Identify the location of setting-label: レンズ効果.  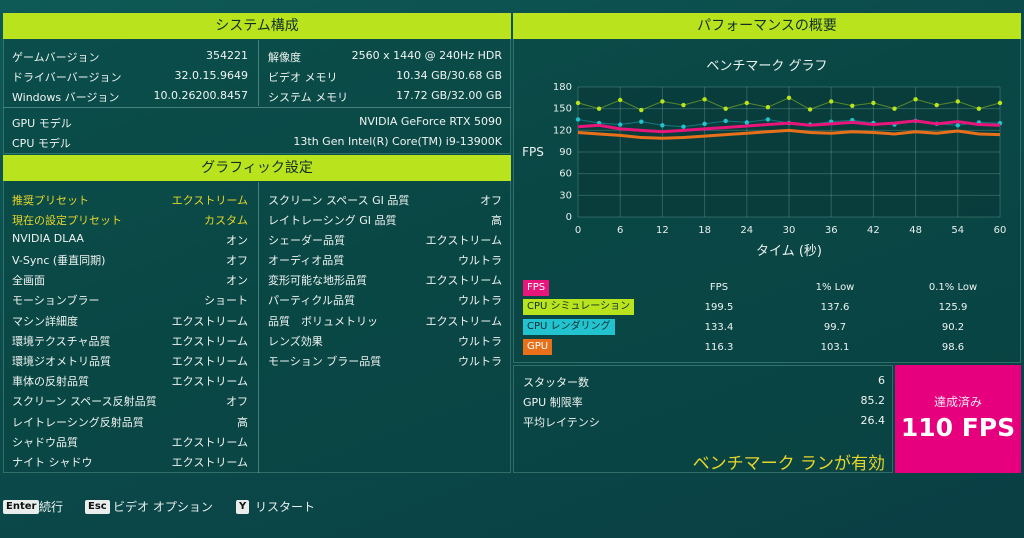
(295, 341).